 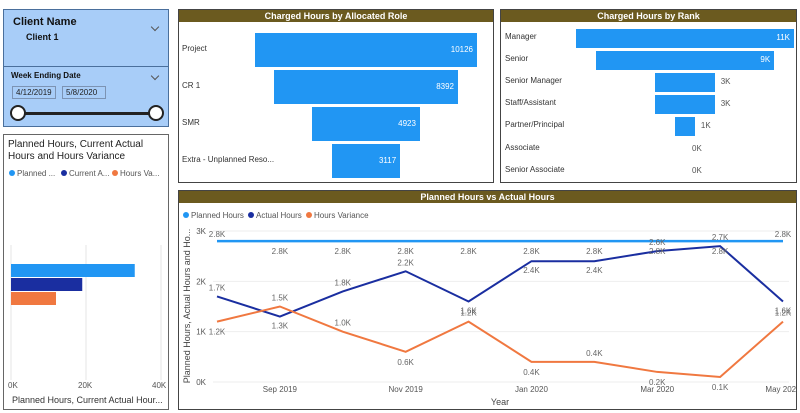 I want to click on x-tick-label: Nov 2019, so click(x=406, y=389).